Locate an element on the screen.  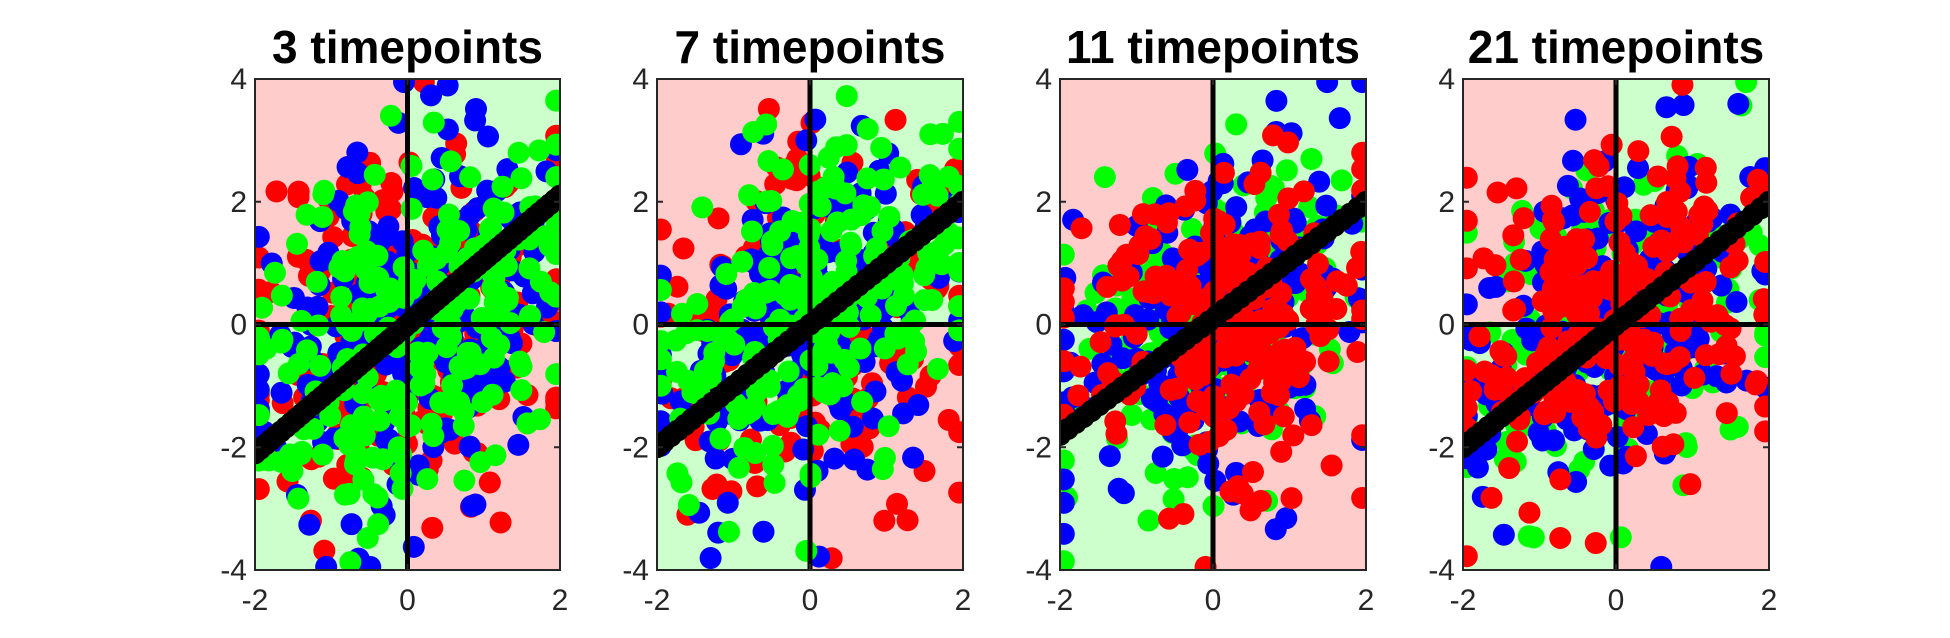
subplot-title: 7 timepoints is located at coordinates (810, 47).